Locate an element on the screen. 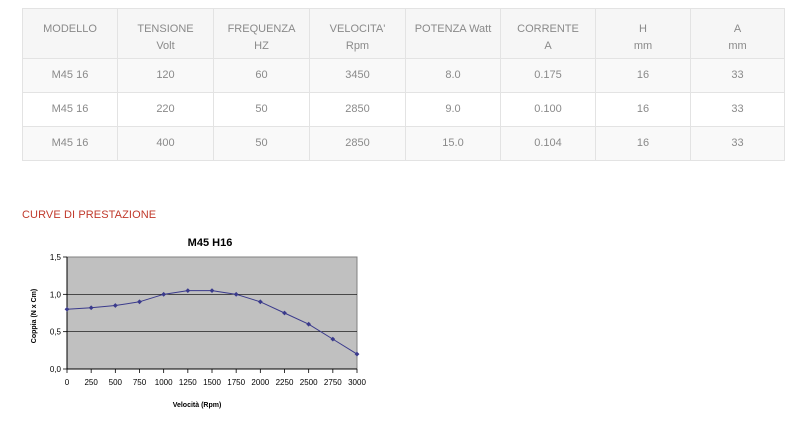 Image resolution: width=800 pixels, height=424 pixels. table-cell: 120 is located at coordinates (165, 75).